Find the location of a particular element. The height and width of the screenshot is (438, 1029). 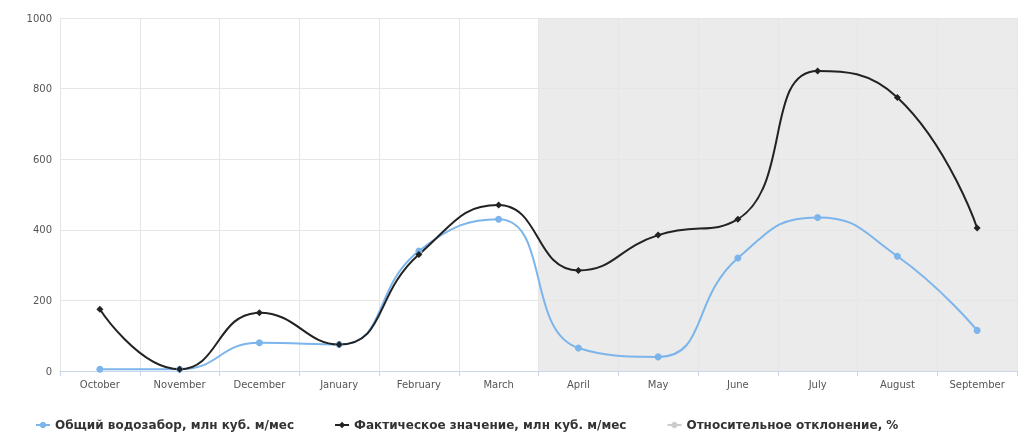

x-tick-label: July is located at coordinates (817, 384).